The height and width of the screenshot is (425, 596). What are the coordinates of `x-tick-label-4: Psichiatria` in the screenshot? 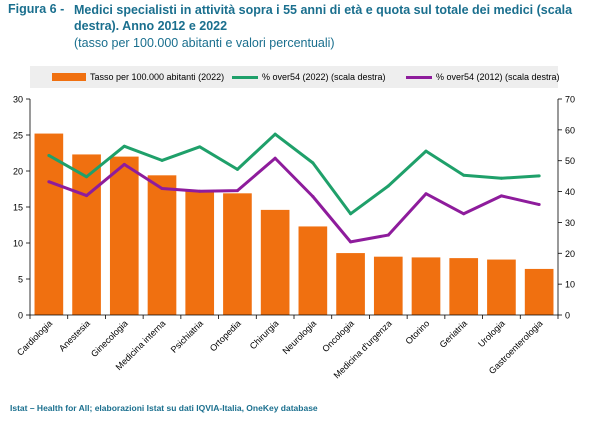 It's located at (187, 336).